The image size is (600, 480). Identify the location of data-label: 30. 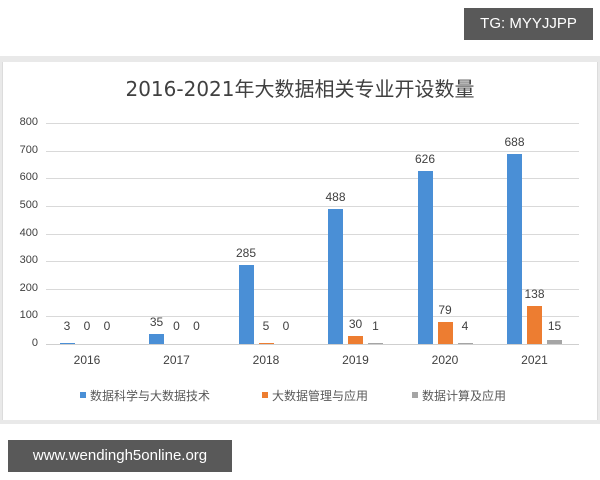
(355, 323).